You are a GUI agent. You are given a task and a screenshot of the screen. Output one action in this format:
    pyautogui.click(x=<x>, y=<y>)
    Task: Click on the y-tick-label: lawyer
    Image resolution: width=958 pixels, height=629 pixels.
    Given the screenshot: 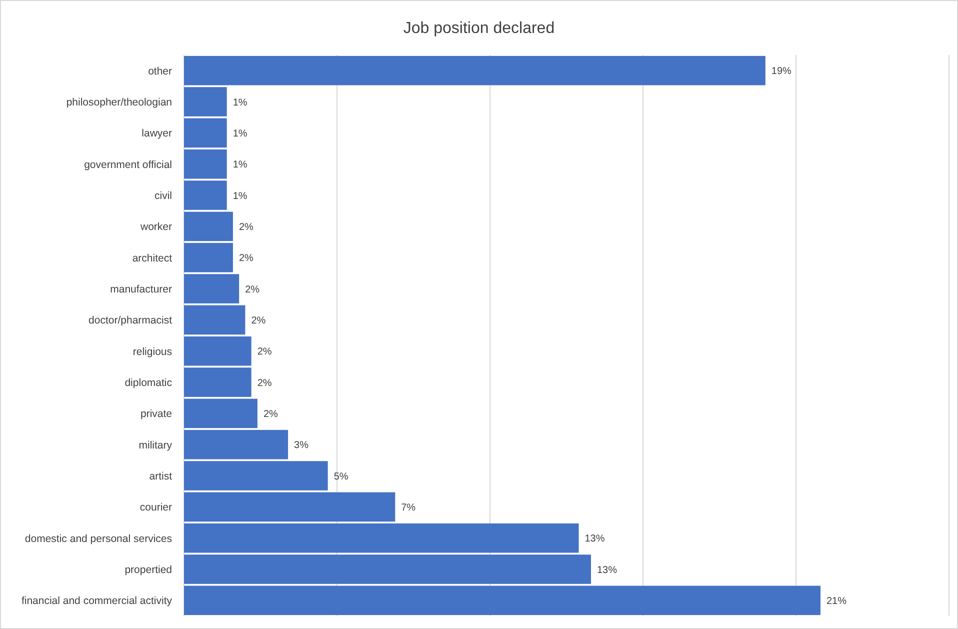 What is the action you would take?
    pyautogui.click(x=157, y=134)
    